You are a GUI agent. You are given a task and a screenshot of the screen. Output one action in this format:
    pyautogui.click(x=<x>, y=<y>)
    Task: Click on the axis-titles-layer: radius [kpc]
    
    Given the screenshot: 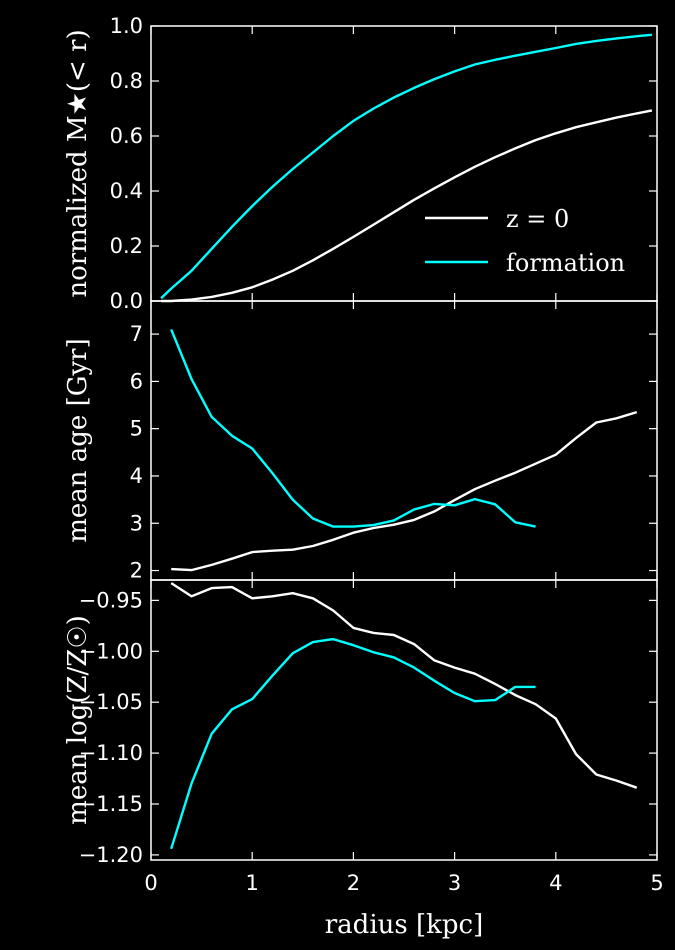 What is the action you would take?
    pyautogui.click(x=404, y=925)
    